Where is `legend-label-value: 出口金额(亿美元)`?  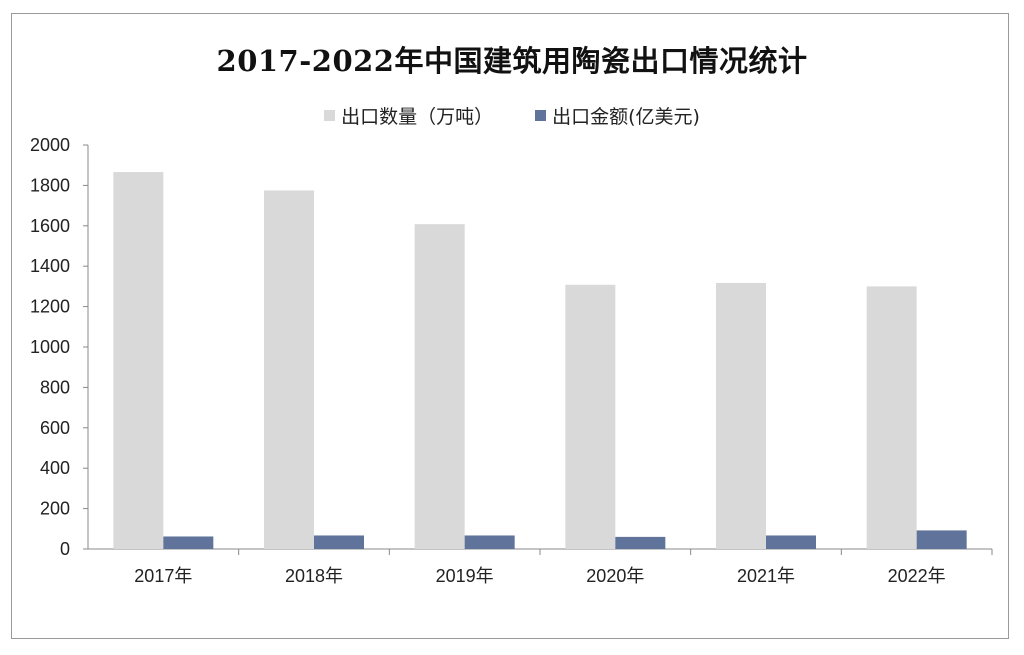 legend-label-value: 出口金额(亿美元) is located at coordinates (626, 117).